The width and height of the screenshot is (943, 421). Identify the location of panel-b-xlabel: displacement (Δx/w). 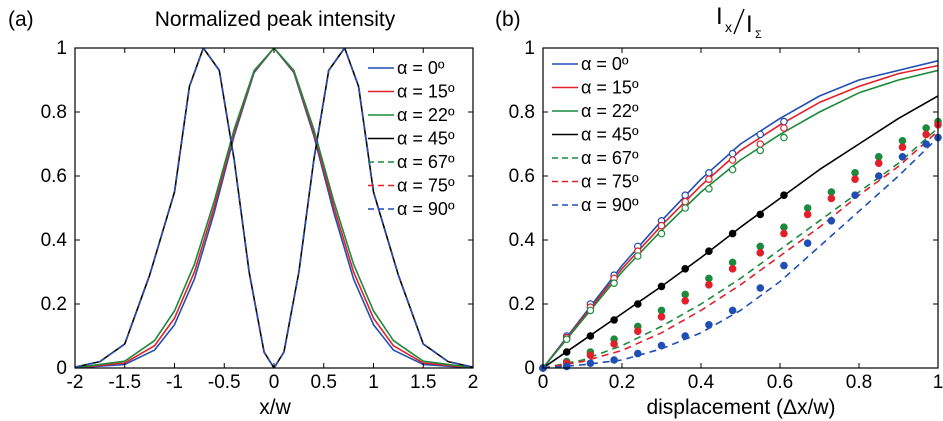
(740, 407).